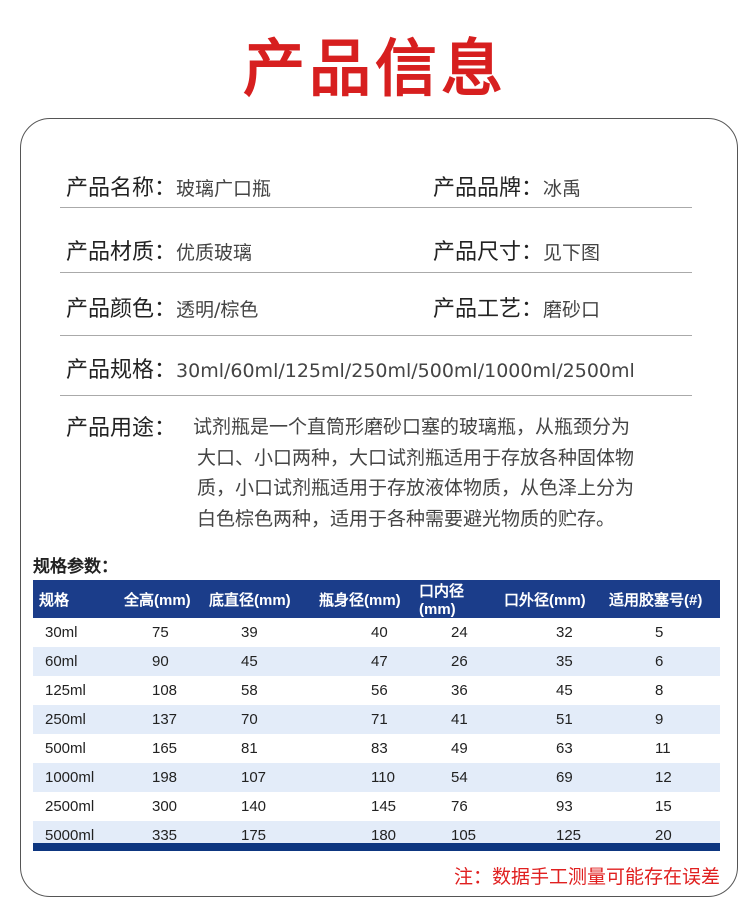  I want to click on table-row: 500ml 165 81 83 49 63 11, so click(376, 748).